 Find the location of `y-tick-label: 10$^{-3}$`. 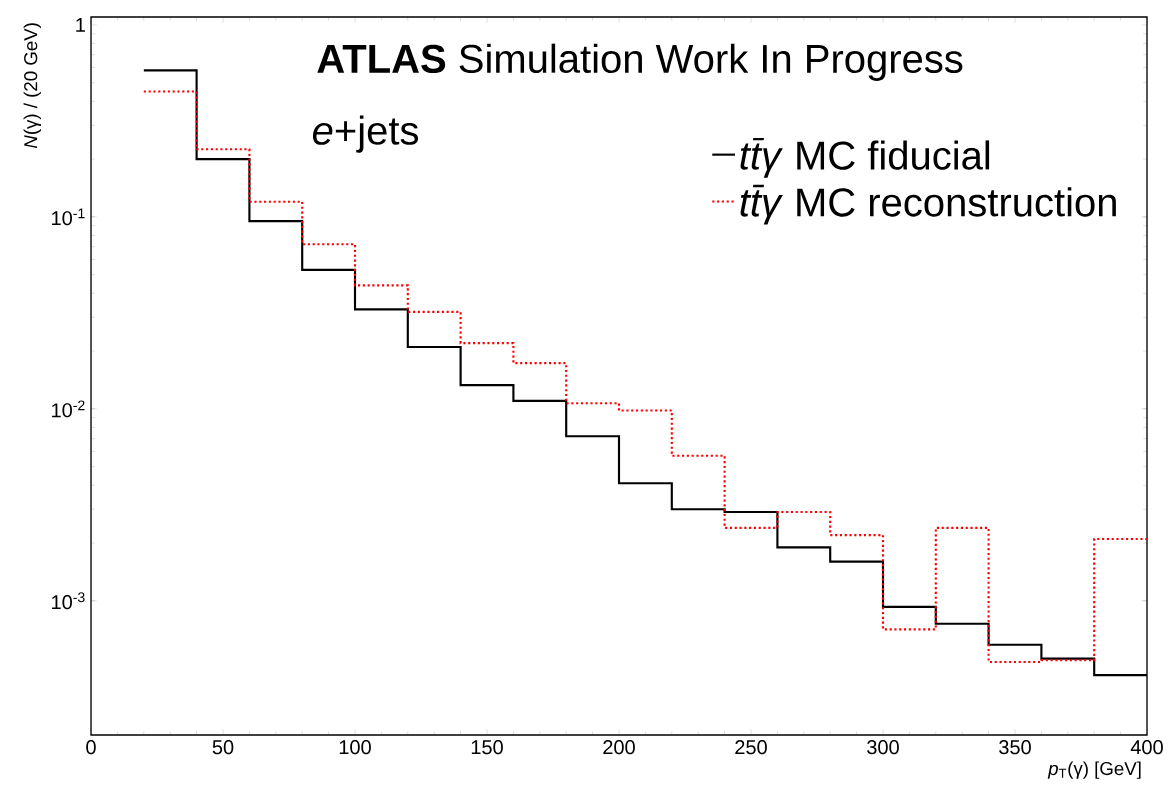

y-tick-label: 10$^{-3}$ is located at coordinates (68, 601).